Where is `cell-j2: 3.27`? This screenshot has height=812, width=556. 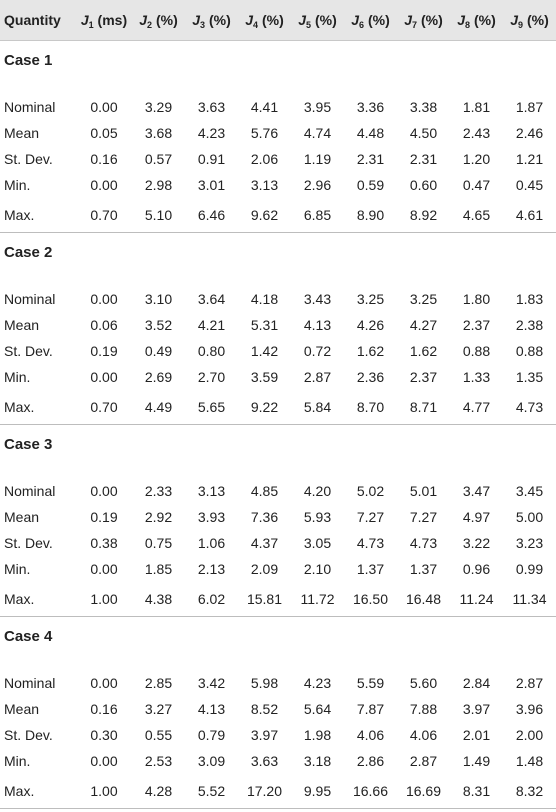
cell-j2: 3.27 is located at coordinates (158, 709).